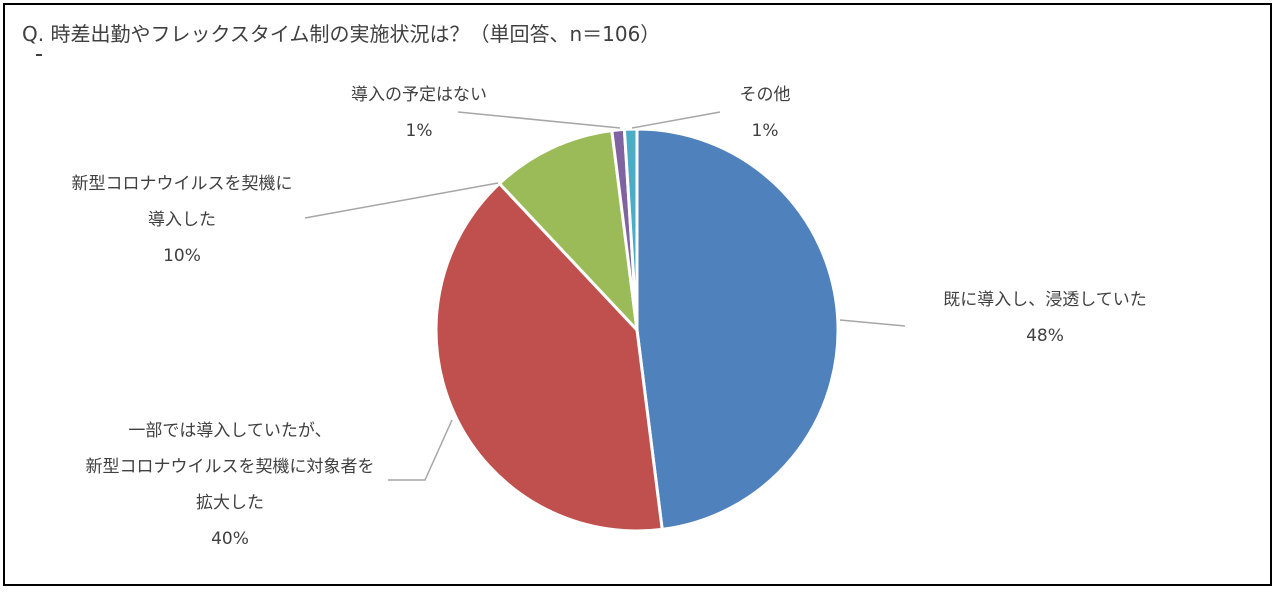 The height and width of the screenshot is (595, 1280). I want to click on chart-title: Q. 時差出勤やフレックスタイム制の実施状況は？（単回答、n＝106）, so click(341, 34).